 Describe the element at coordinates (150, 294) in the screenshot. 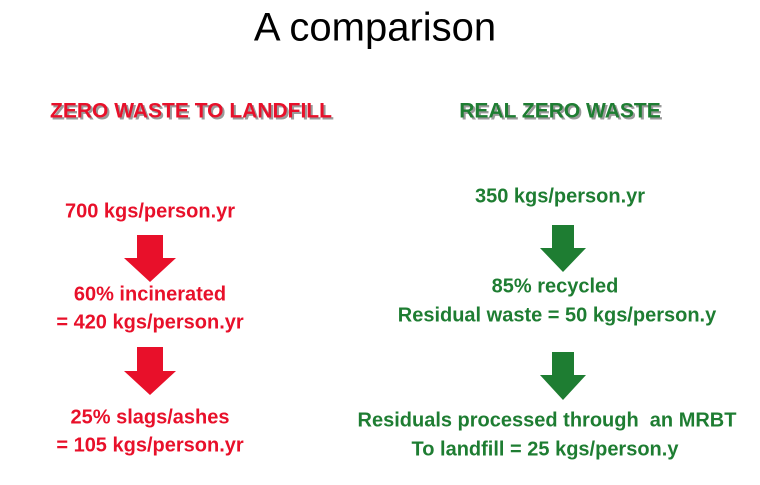

I see `step-text: 60% incinerated` at that location.